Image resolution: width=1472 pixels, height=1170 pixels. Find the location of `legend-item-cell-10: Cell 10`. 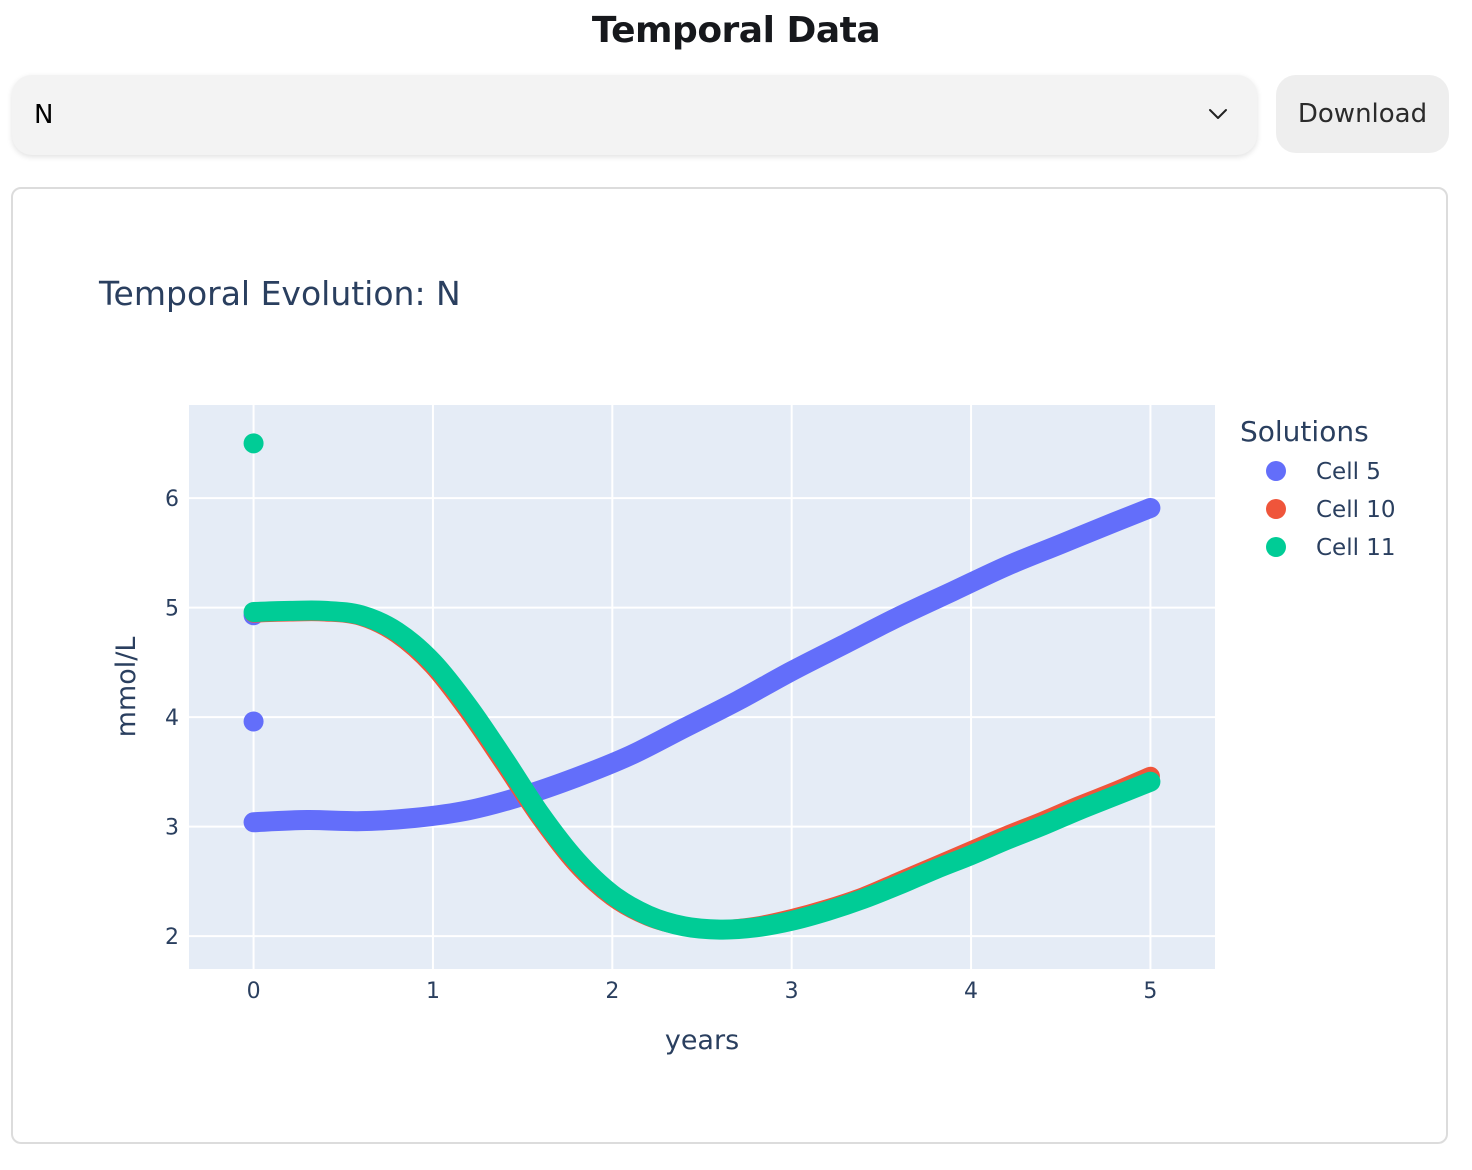

legend-item-cell-10: Cell 10 is located at coordinates (1331, 510).